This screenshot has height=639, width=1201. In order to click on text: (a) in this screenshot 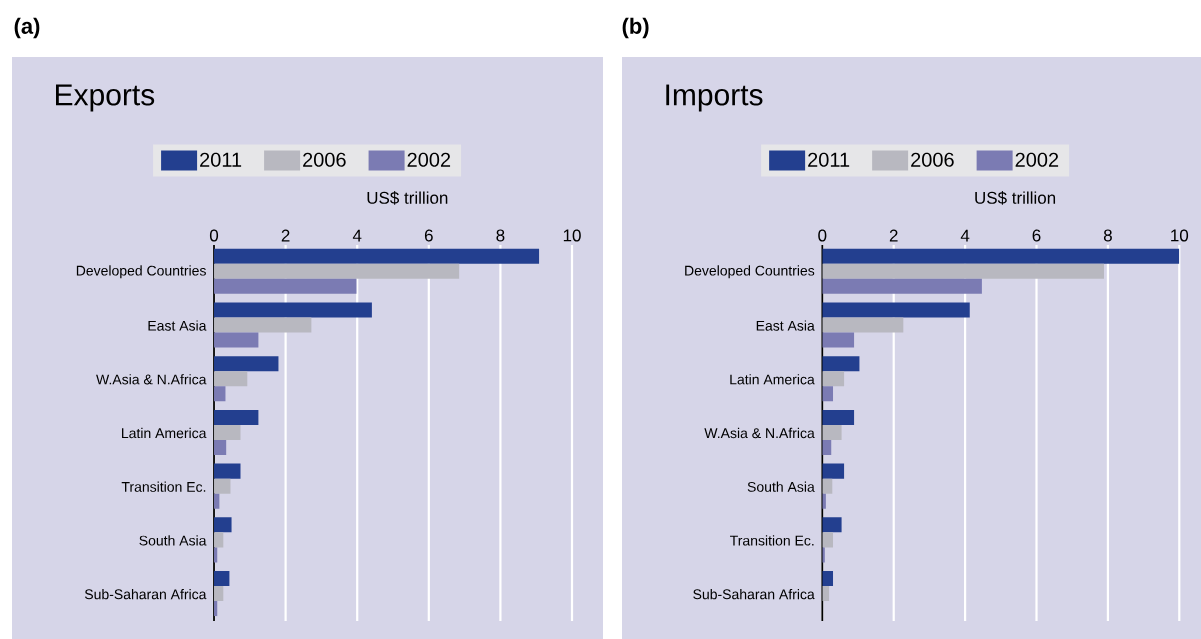, I will do `click(27, 28)`.